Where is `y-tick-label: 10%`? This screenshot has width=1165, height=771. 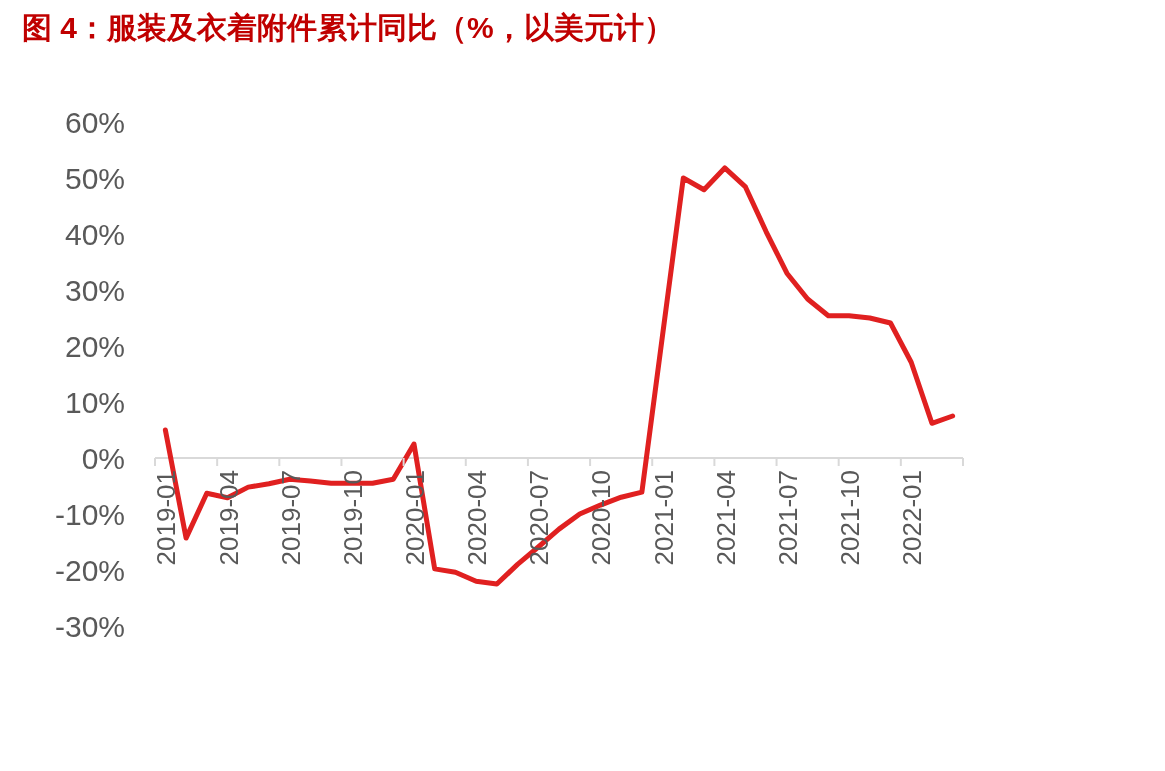 y-tick-label: 10% is located at coordinates (94, 402).